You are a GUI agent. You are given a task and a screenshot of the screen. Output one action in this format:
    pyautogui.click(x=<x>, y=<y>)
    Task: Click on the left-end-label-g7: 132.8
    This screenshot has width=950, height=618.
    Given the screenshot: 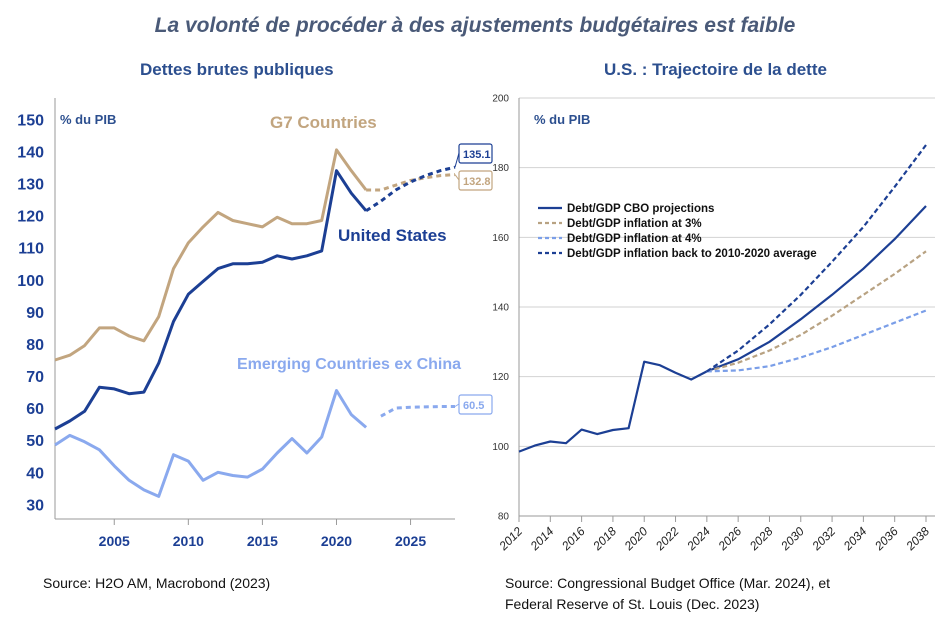 What is the action you would take?
    pyautogui.click(x=477, y=182)
    